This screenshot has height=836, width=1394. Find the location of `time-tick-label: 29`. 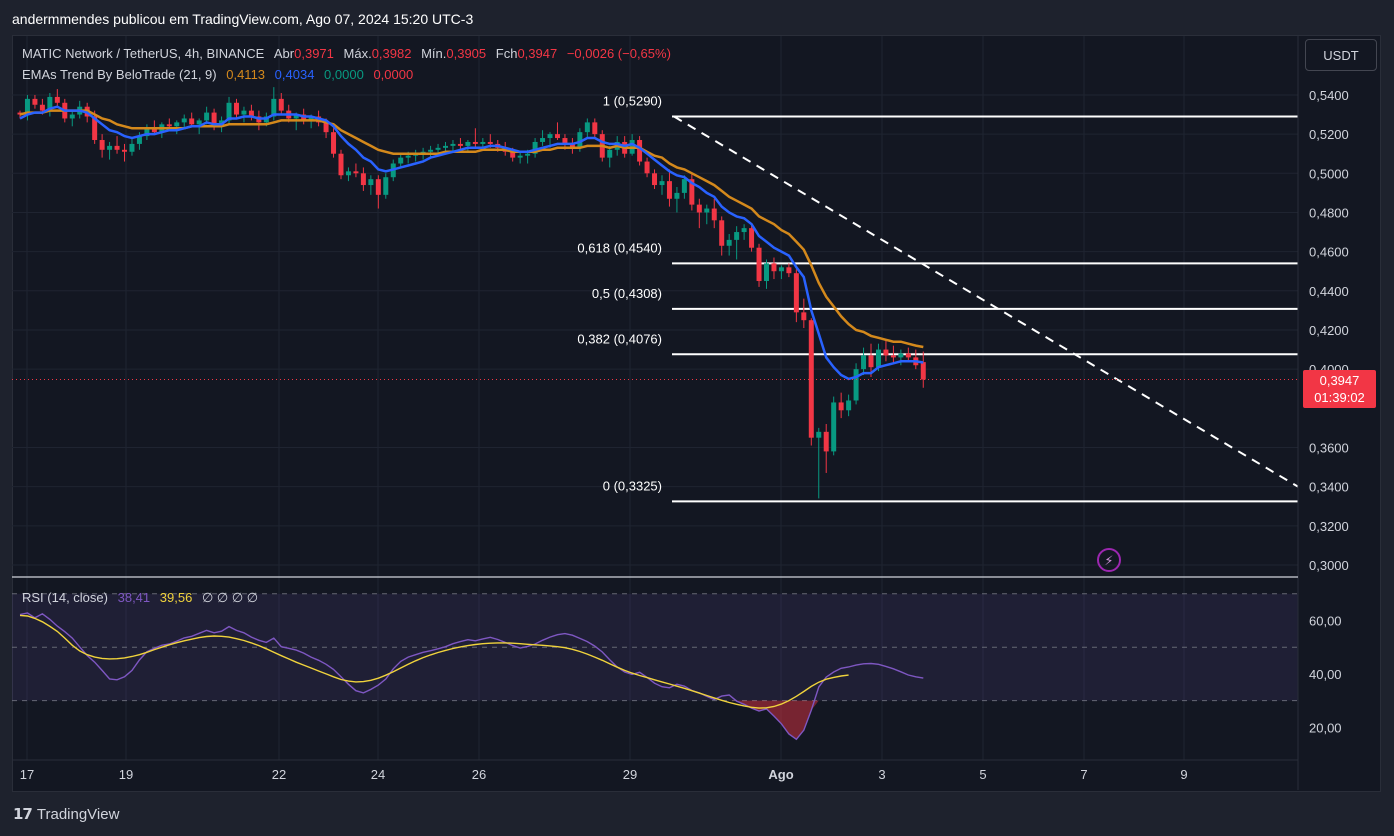

time-tick-label: 29 is located at coordinates (630, 774).